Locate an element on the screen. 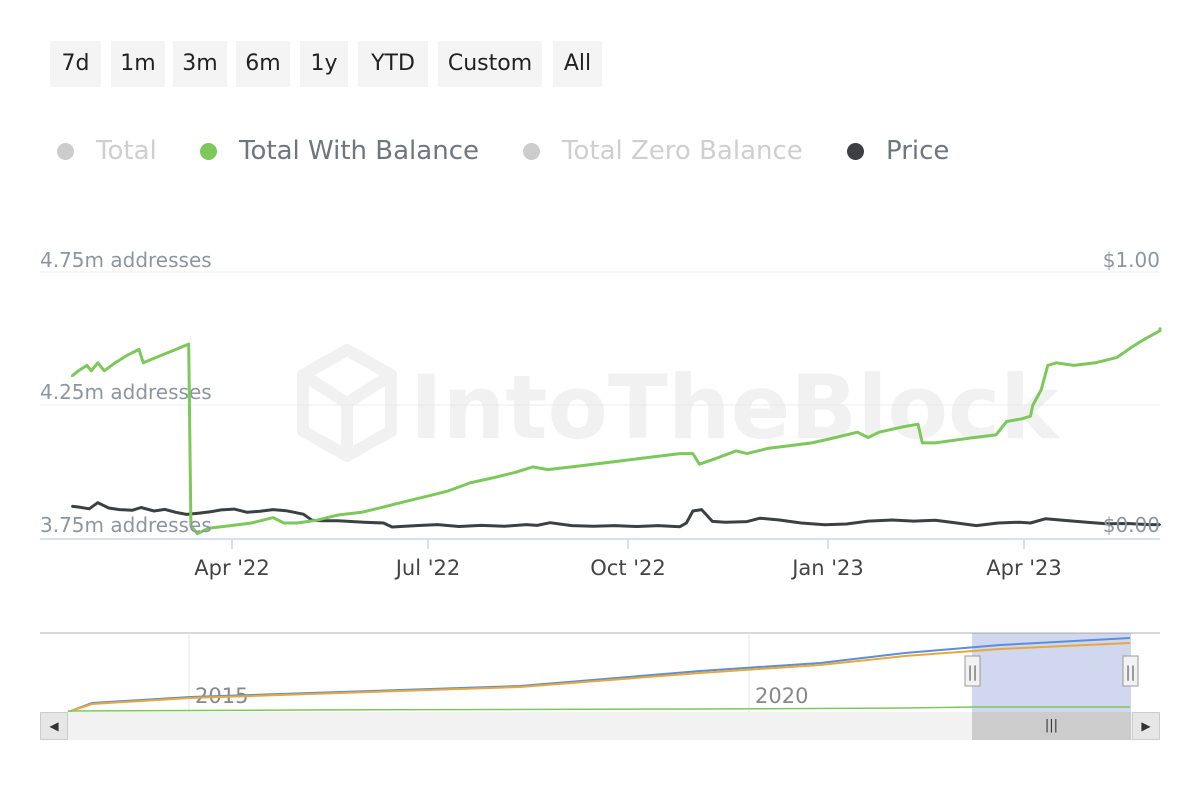 This screenshot has height=800, width=1200. watermark-logo-icon is located at coordinates (347, 403).